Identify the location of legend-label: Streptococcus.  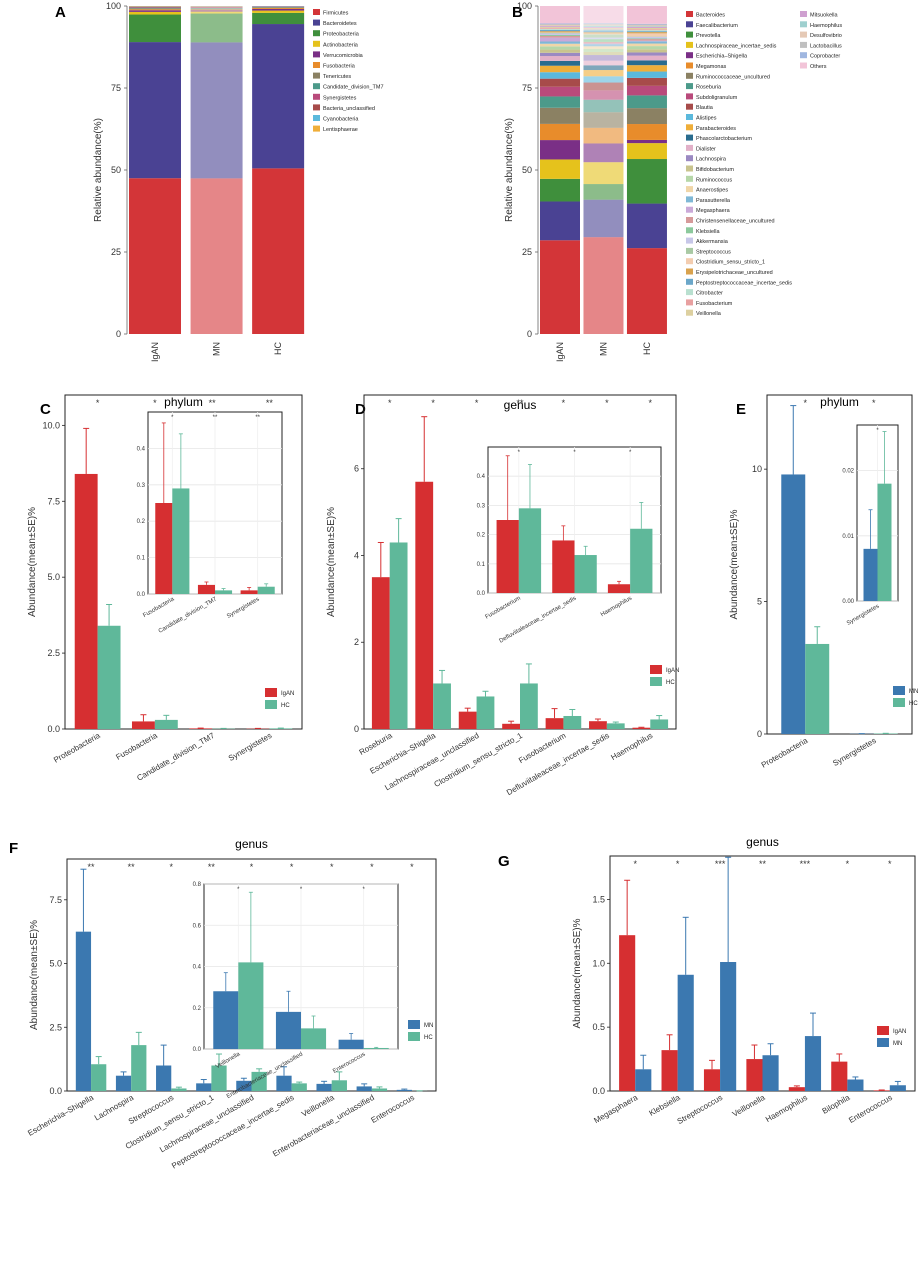
(713, 252).